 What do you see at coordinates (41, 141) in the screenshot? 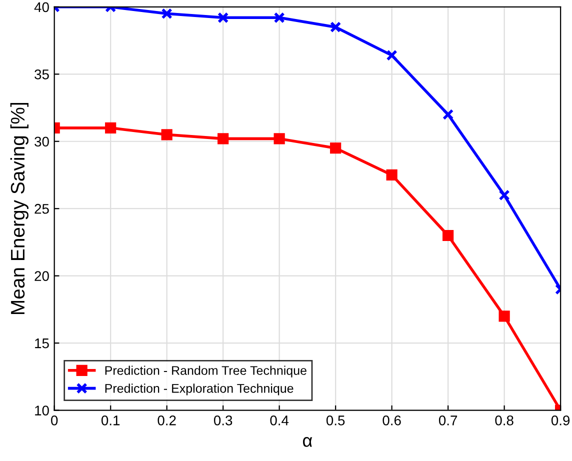
I see `y-tick-label: 30` at bounding box center [41, 141].